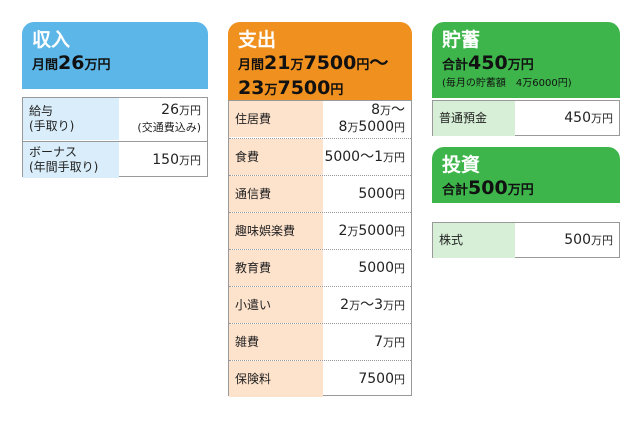 The width and height of the screenshot is (640, 424). What do you see at coordinates (276, 194) in the screenshot?
I see `row-label: 通信費` at bounding box center [276, 194].